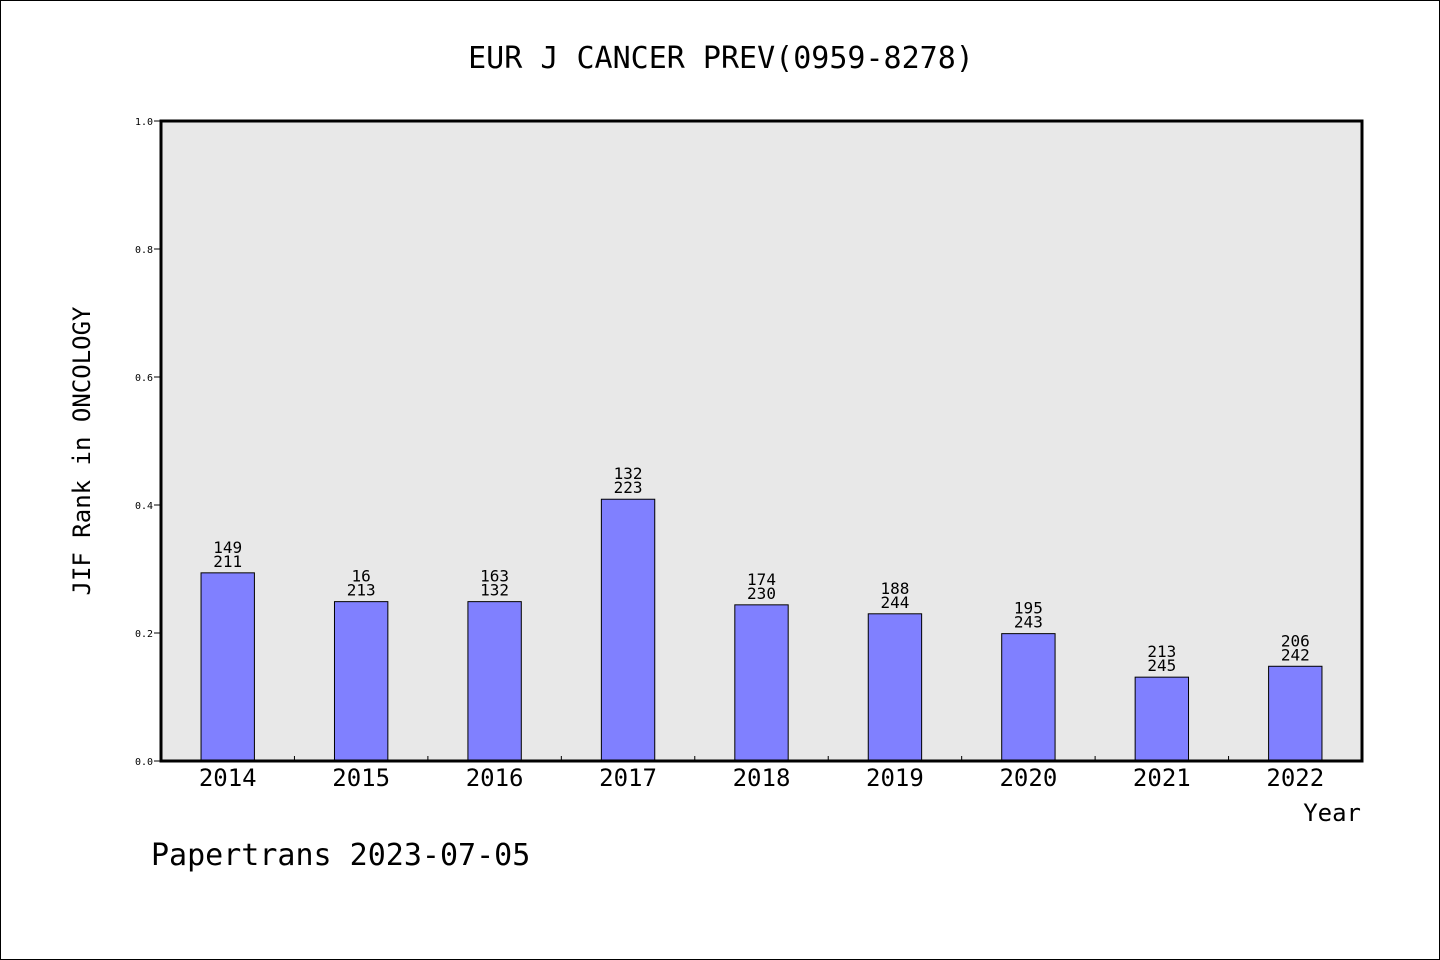  I want to click on data-label-total: 132, so click(494, 590).